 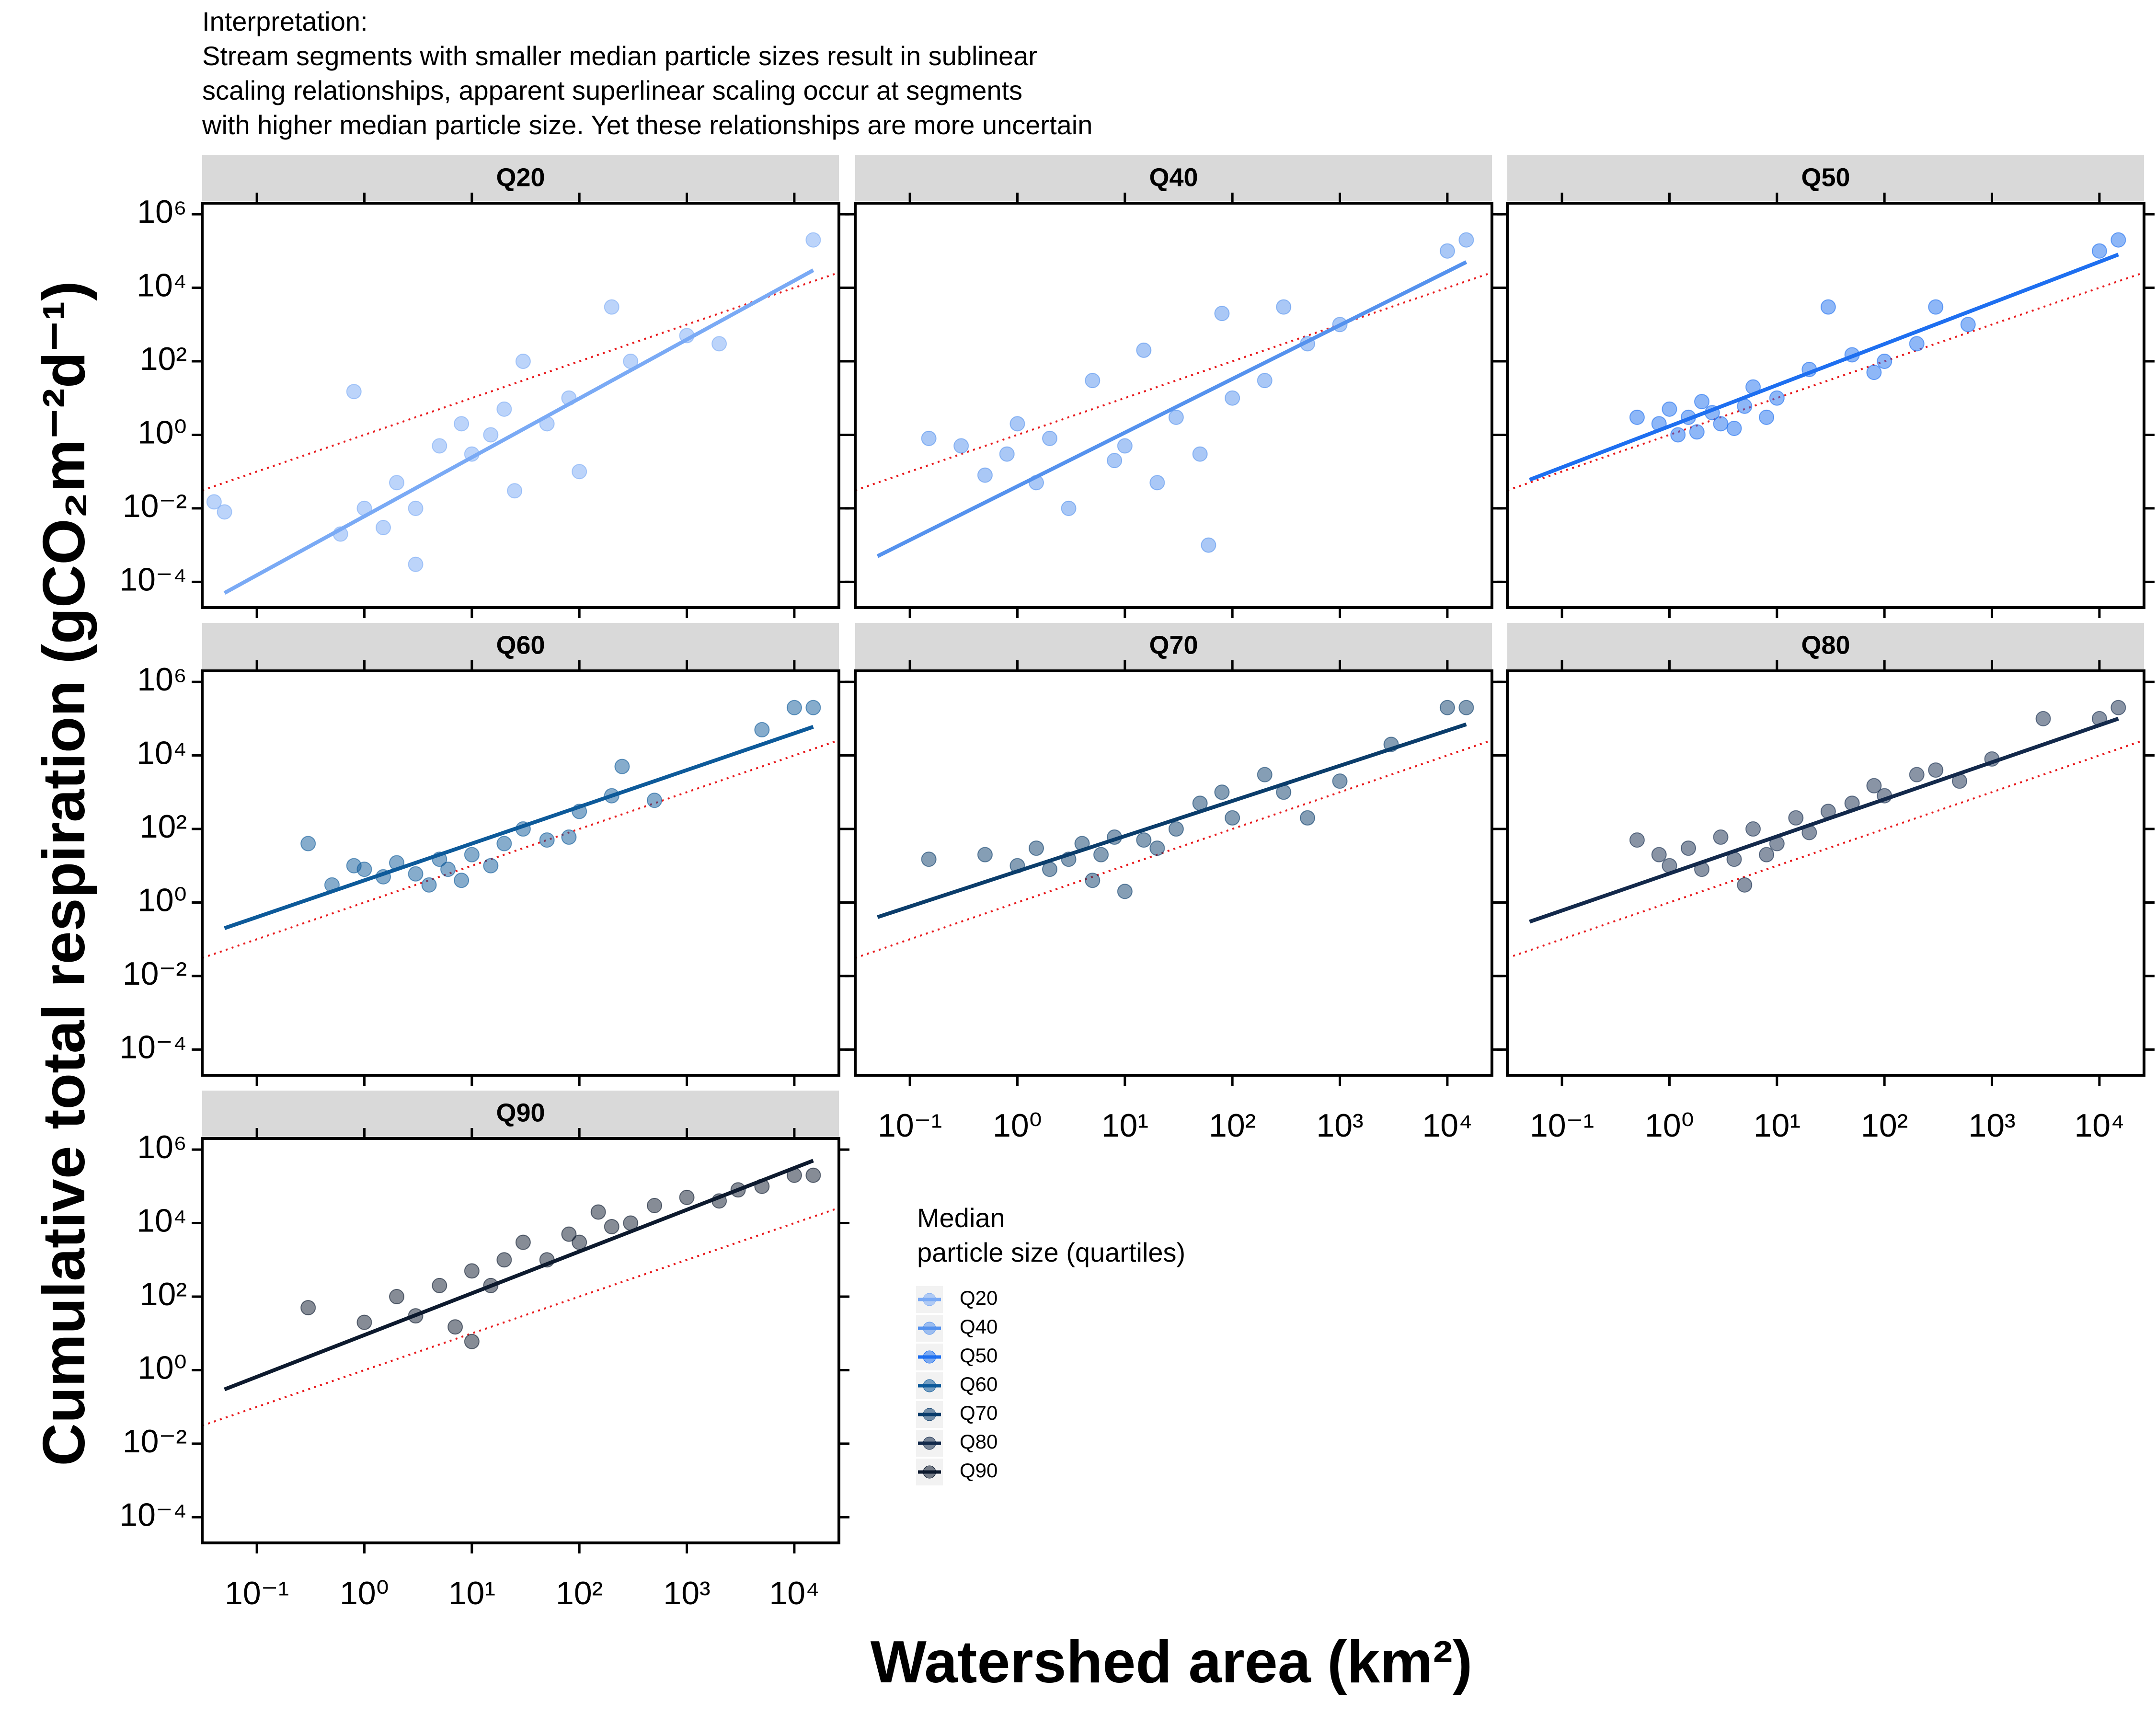 What do you see at coordinates (1232, 1125) in the screenshot?
I see `x-tick-label: 10²` at bounding box center [1232, 1125].